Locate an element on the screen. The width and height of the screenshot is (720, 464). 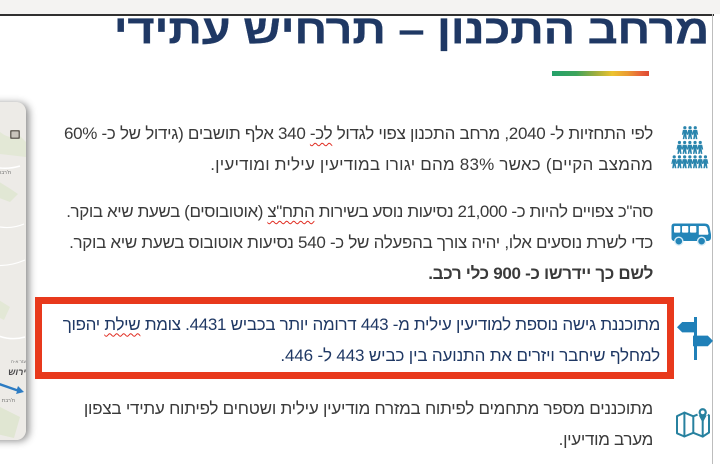
svg-text: ירוש is located at coordinates (17, 372).